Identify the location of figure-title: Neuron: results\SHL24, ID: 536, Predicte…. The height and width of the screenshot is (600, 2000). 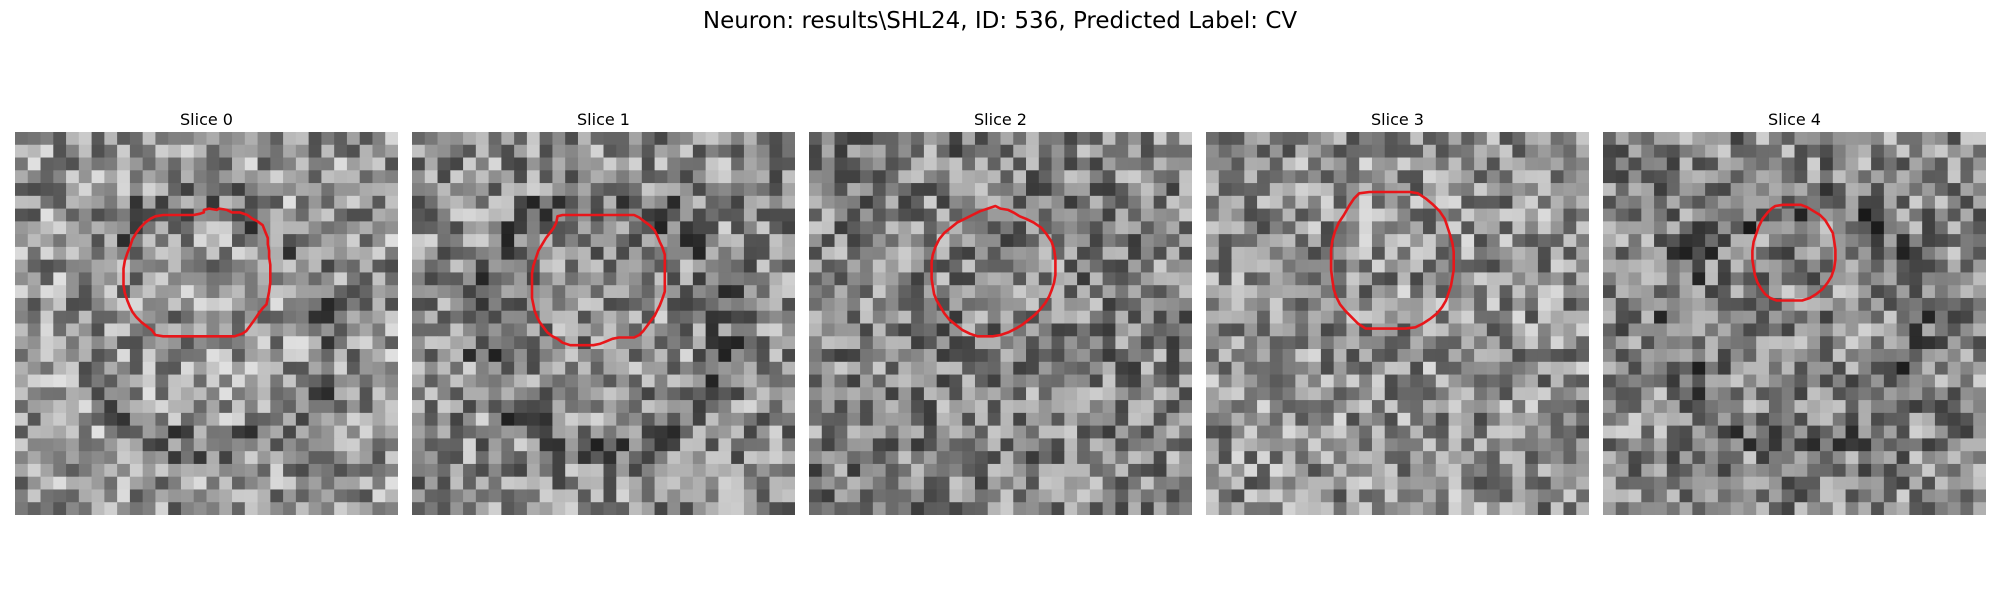
(1000, 21).